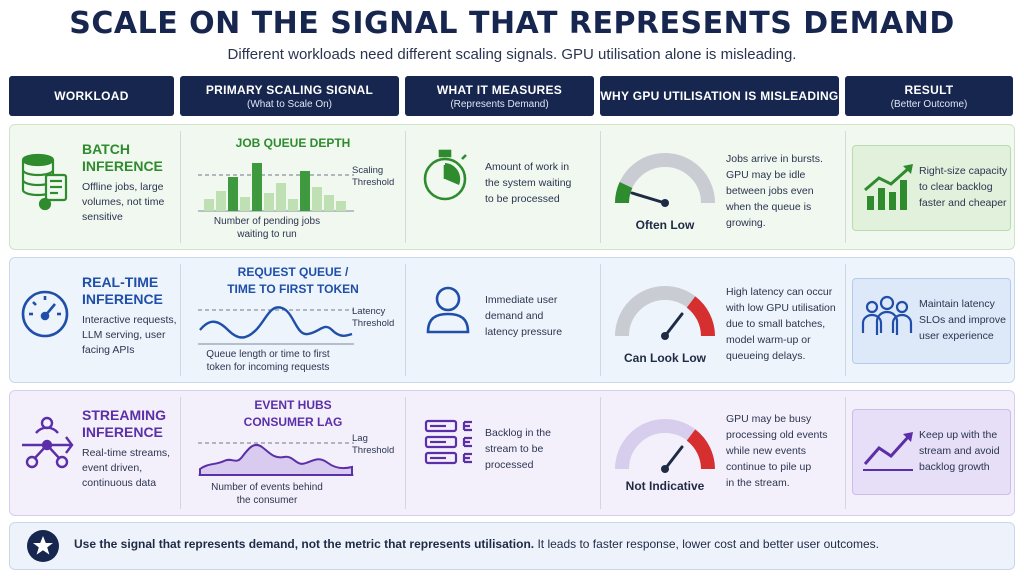 The height and width of the screenshot is (576, 1024). What do you see at coordinates (124, 335) in the screenshot?
I see `desc-line: LLM serving, user` at bounding box center [124, 335].